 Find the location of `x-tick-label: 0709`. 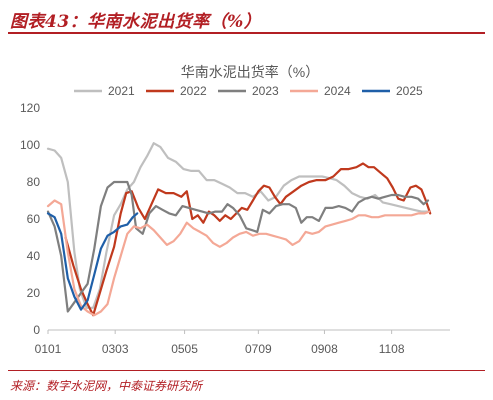

x-tick-label: 0709 is located at coordinates (258, 349).